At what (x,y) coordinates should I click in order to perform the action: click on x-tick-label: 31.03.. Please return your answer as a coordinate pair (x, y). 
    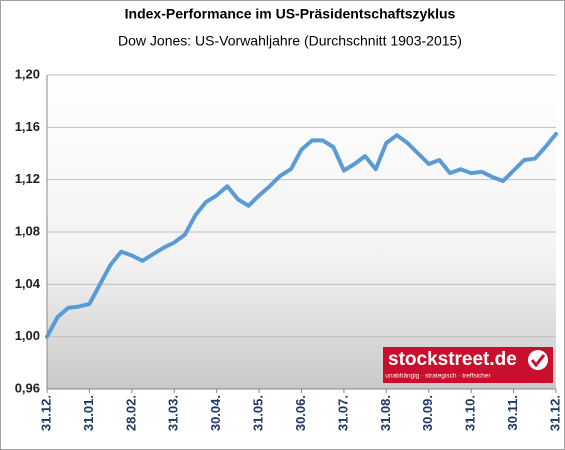
    Looking at the image, I should click on (173, 413).